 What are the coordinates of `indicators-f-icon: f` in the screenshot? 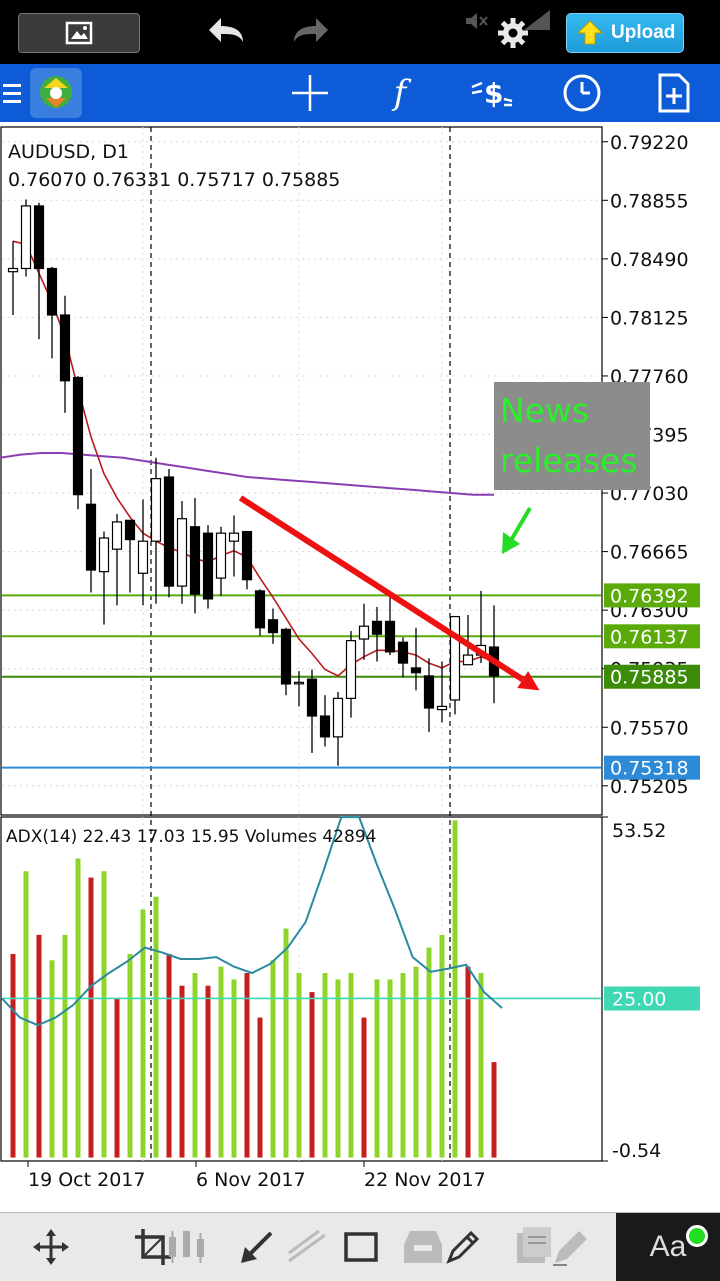 It's located at (400, 93).